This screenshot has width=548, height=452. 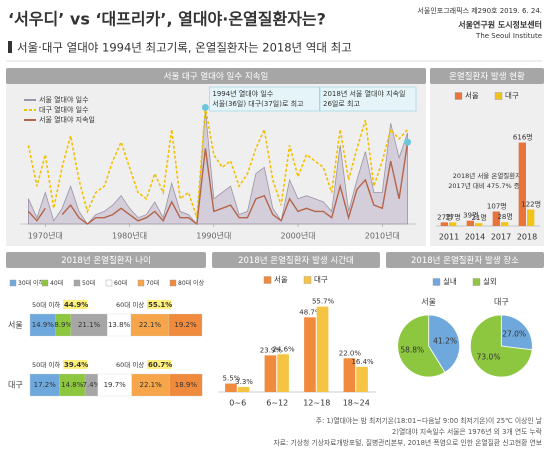 What do you see at coordinates (523, 137) in the screenshot?
I see `value-label: 616명` at bounding box center [523, 137].